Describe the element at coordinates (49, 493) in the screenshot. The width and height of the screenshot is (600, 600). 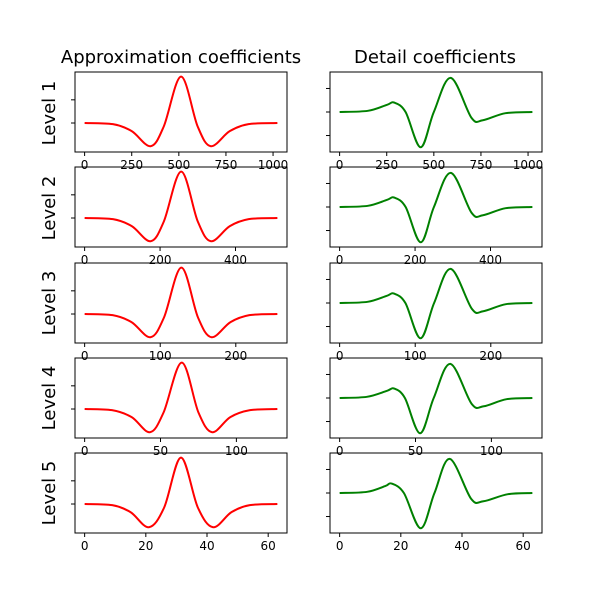
I see `row-label-level-5: Level 5` at that location.